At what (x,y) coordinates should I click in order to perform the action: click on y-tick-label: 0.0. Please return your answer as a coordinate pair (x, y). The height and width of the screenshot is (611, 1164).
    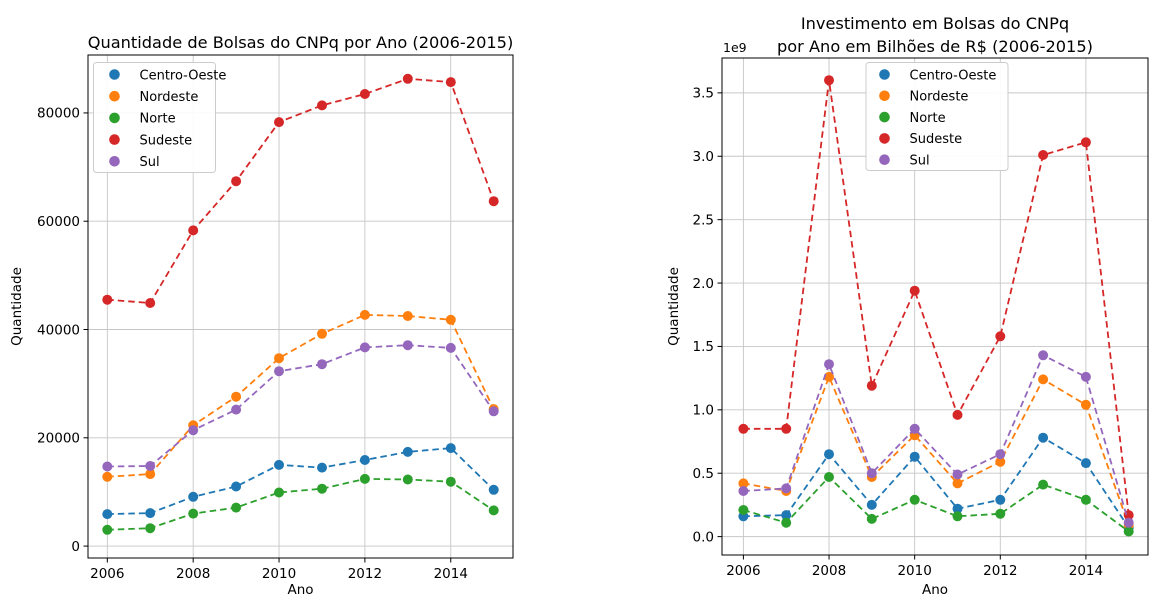
    Looking at the image, I should click on (703, 537).